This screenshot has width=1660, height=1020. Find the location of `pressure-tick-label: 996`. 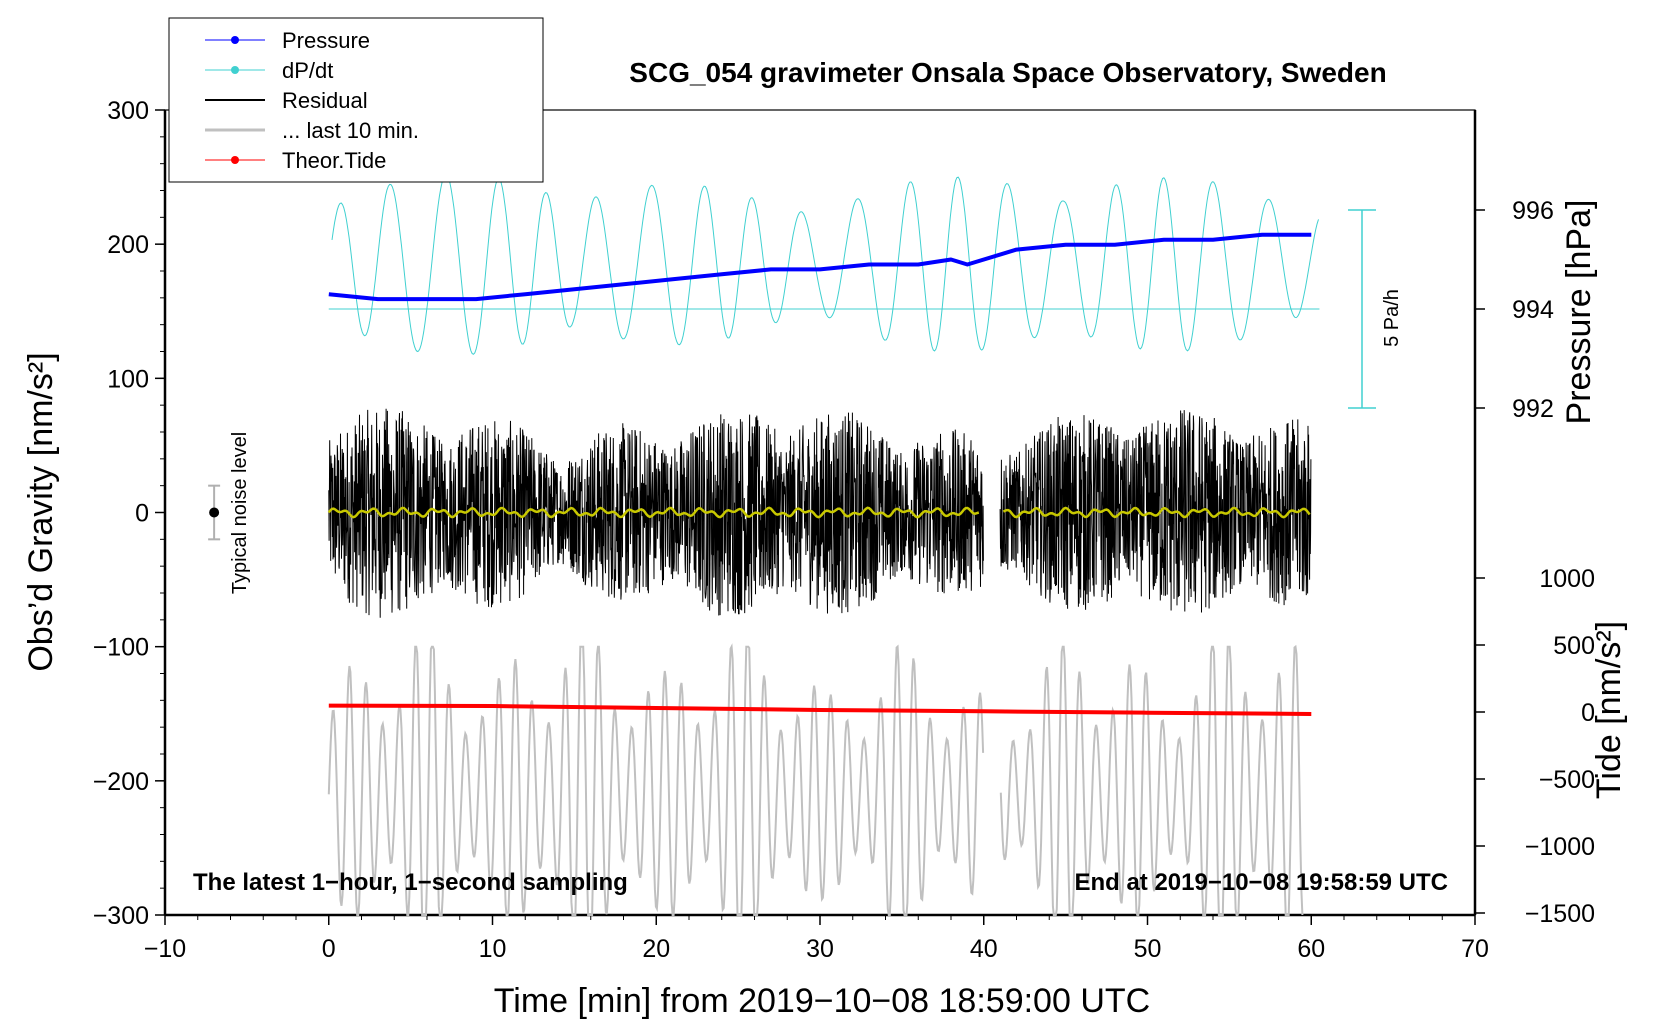

pressure-tick-label: 996 is located at coordinates (1533, 211).